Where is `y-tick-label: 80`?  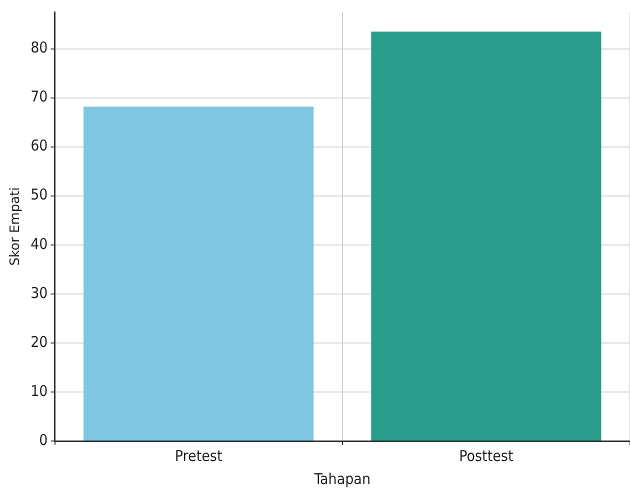
y-tick-label: 80 is located at coordinates (39, 47).